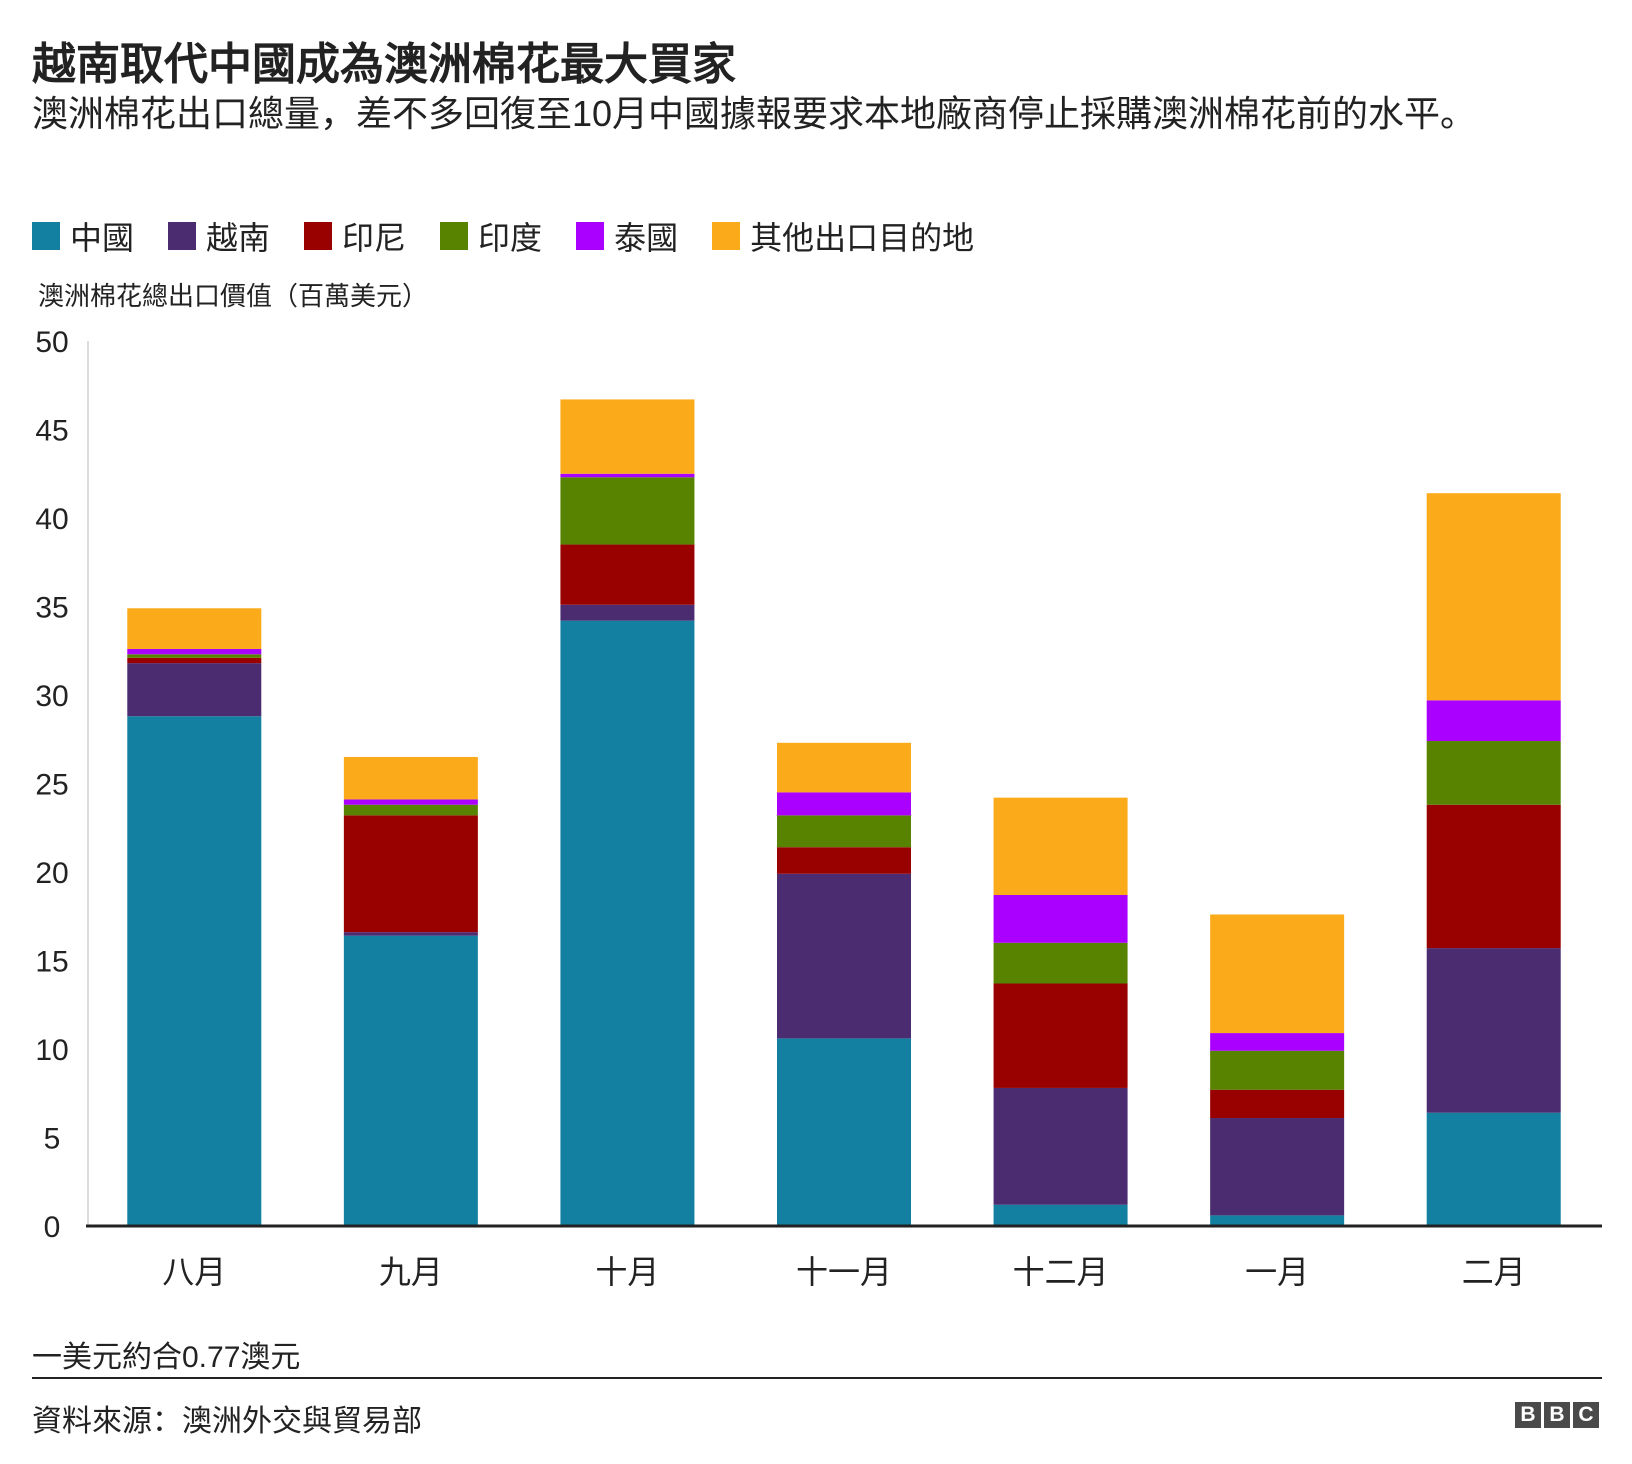  Describe the element at coordinates (52, 1139) in the screenshot. I see `y-tick-label: 5` at that location.